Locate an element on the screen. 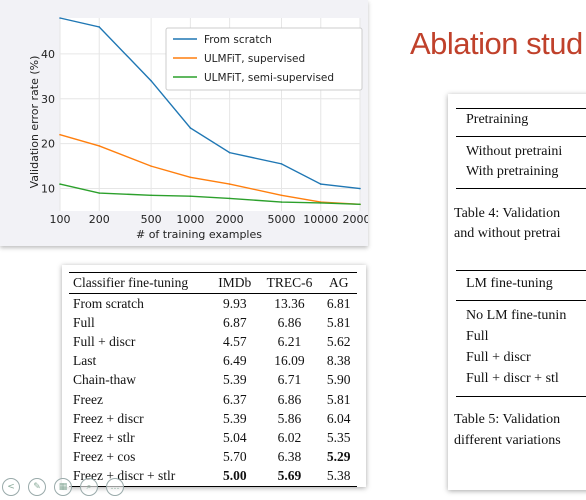 The height and width of the screenshot is (500, 586). x-tick-label: 5000 is located at coordinates (282, 219).